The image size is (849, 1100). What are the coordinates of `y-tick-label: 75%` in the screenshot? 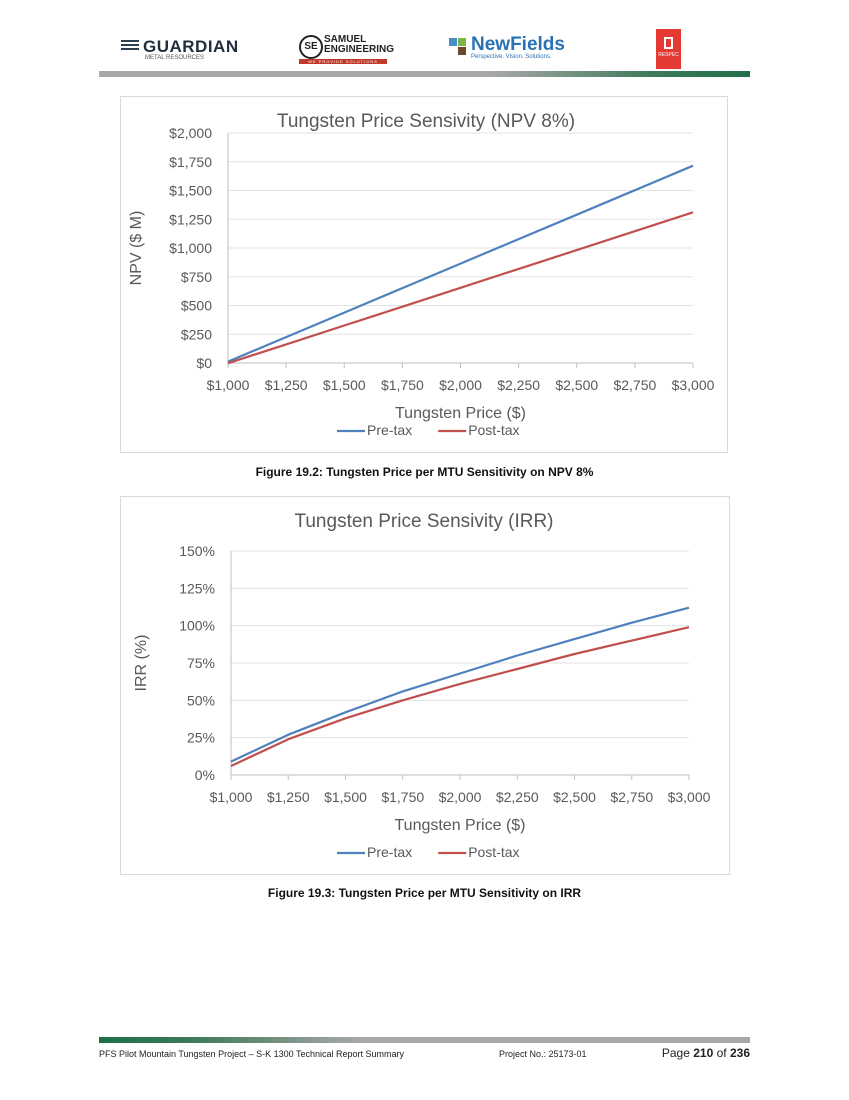 It's located at (201, 663).